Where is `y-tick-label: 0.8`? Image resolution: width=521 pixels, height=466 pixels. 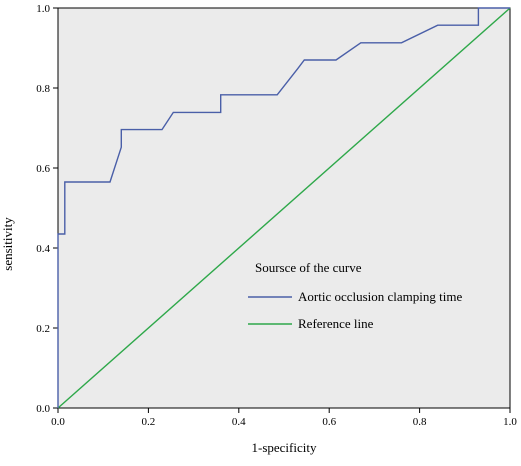 y-tick-label: 0.8 is located at coordinates (43, 89).